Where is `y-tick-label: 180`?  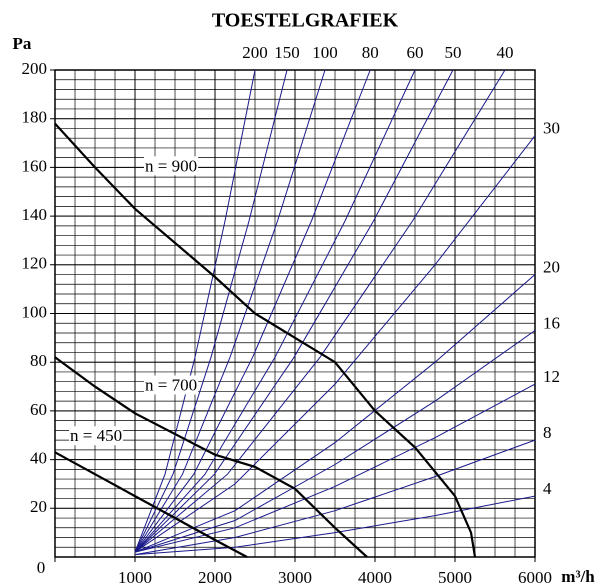 y-tick-label: 180 is located at coordinates (35, 117).